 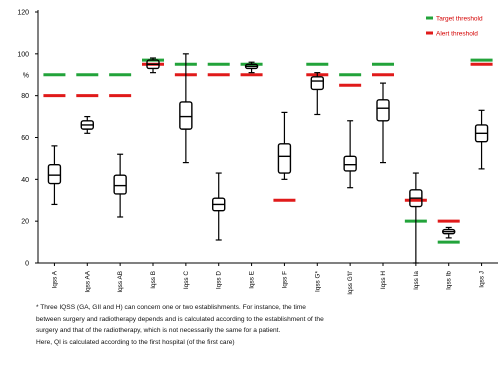 I want to click on y-tick-label: 80, so click(x=25, y=96).